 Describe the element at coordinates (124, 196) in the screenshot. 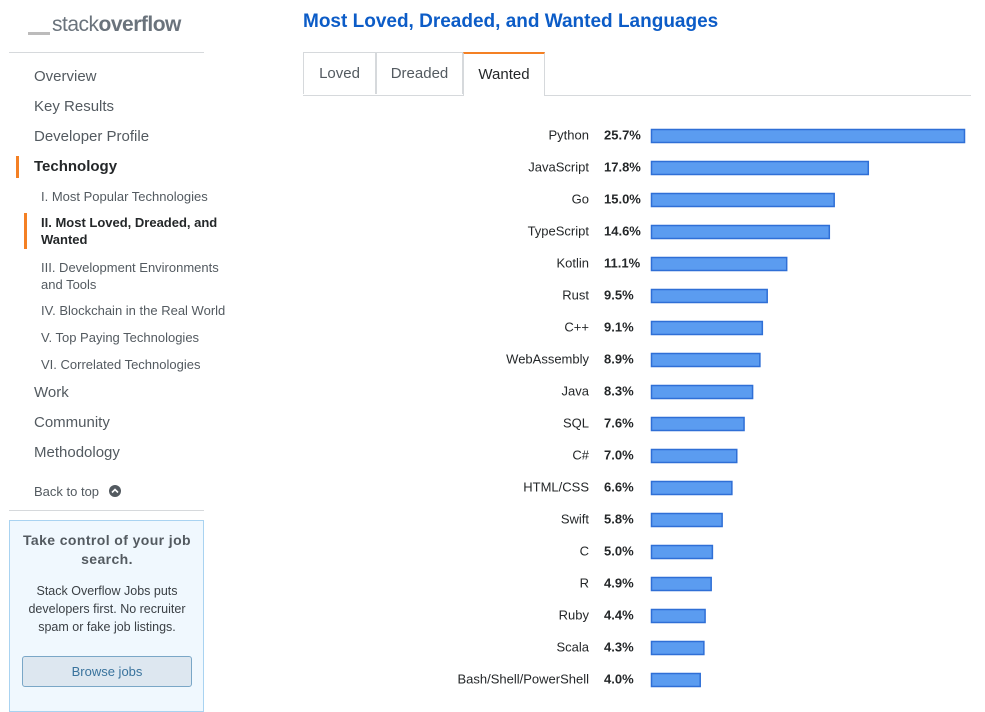

I see `subnav-item: I. Most Popular Technologies` at that location.